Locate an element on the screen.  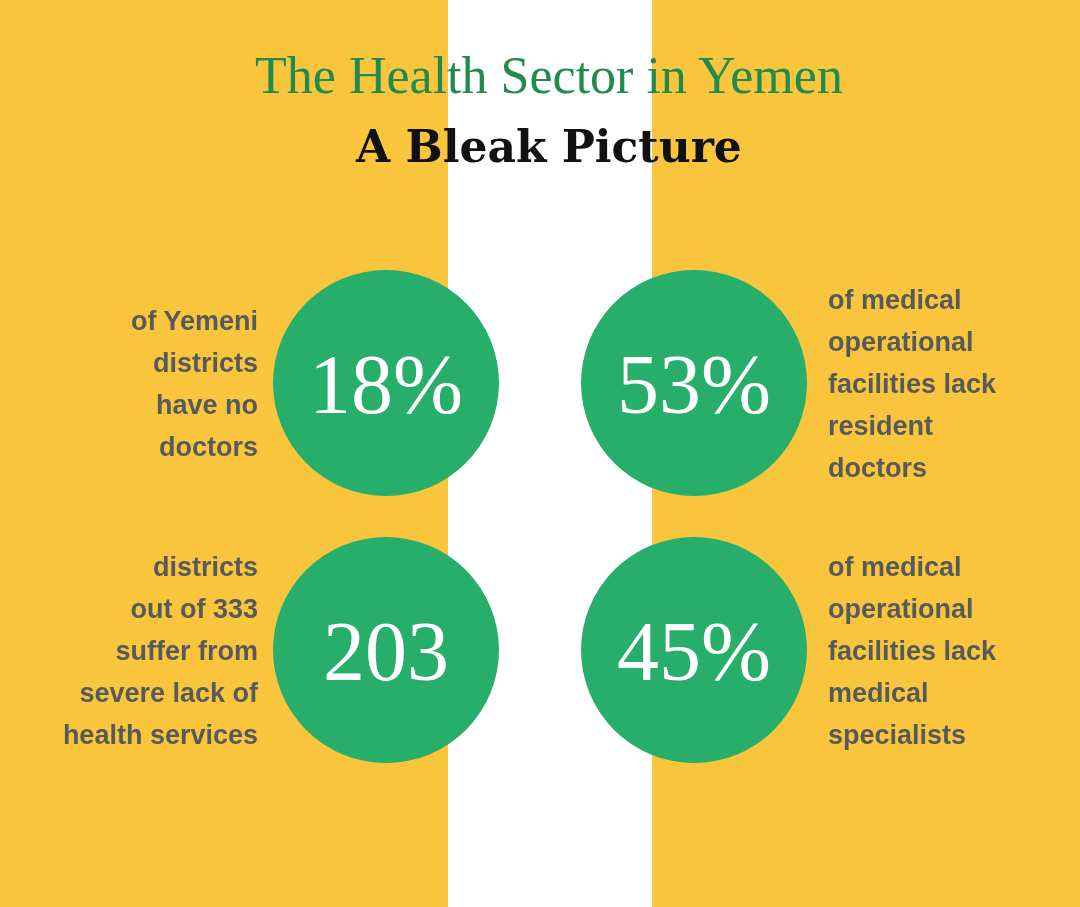
data-label: 18% is located at coordinates (386, 384).